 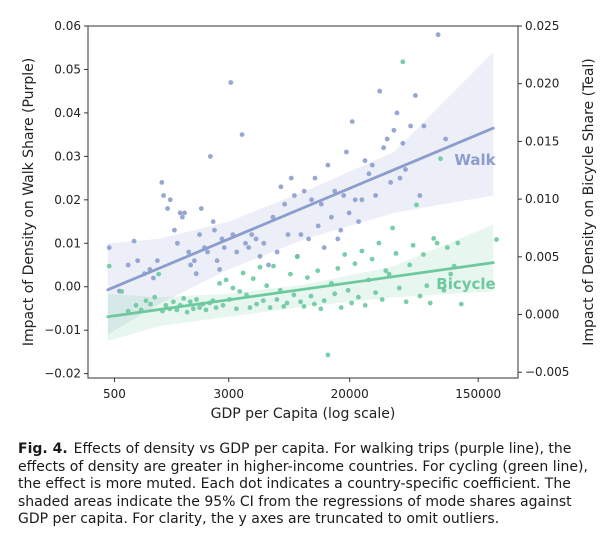 I want to click on left-y-tick-label: 0.03, so click(x=67, y=156).